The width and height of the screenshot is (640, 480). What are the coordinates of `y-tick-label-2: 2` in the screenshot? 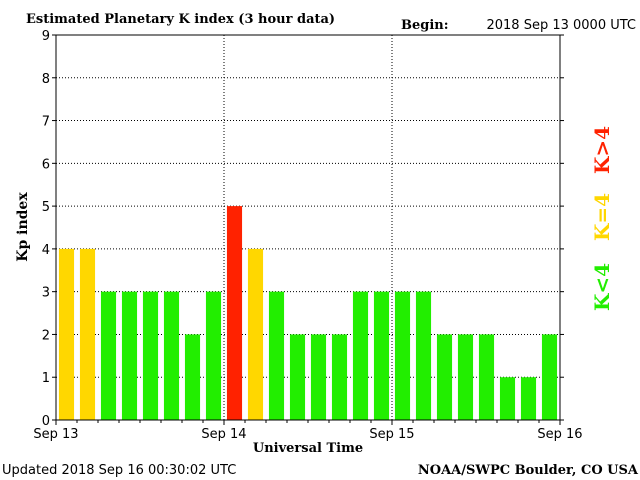 It's located at (46, 335).